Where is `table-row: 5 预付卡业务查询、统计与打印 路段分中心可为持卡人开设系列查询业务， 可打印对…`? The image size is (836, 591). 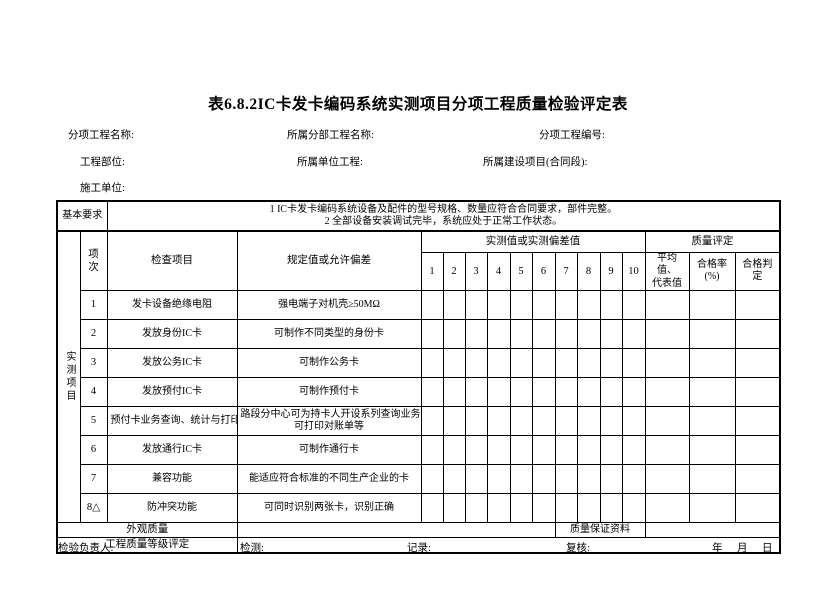 table-row: 5 预付卡业务查询、统计与打印 路段分中心可为持卡人开设系列查询业务， 可打印对… is located at coordinates (419, 421).